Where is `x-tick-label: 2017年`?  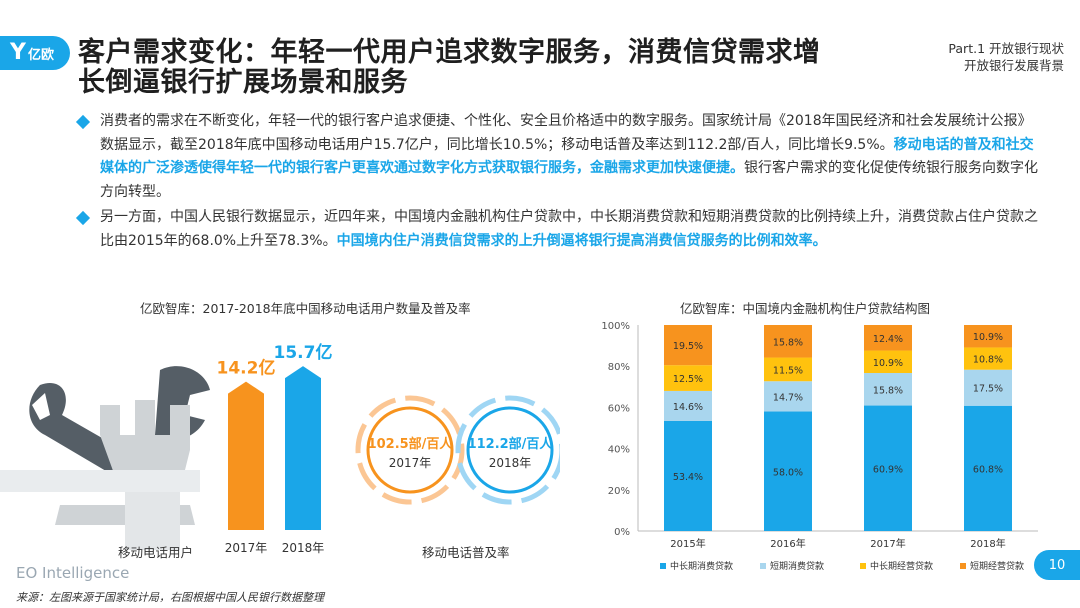
x-tick-label: 2017年 is located at coordinates (887, 543).